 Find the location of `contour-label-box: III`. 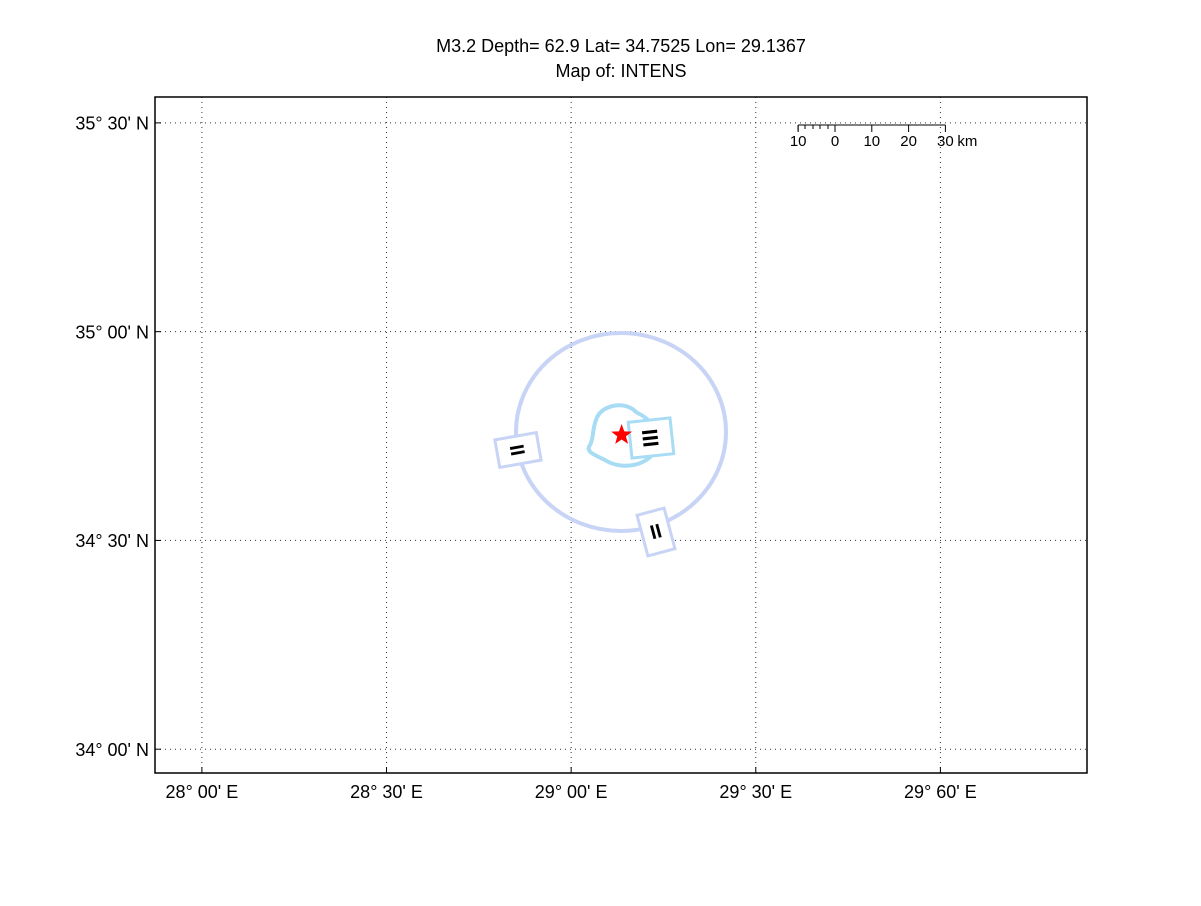

contour-label-box: III is located at coordinates (651, 438).